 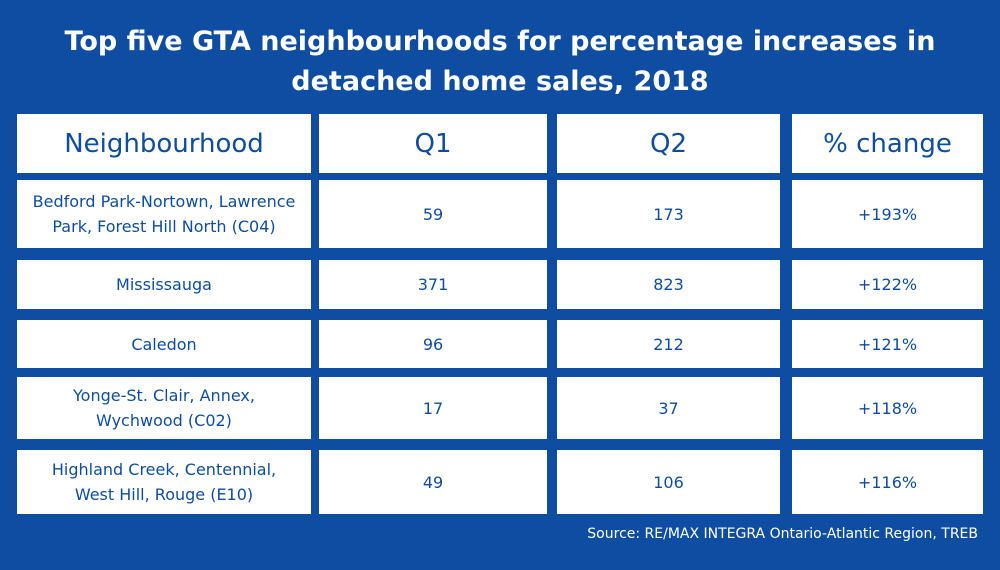 What do you see at coordinates (164, 201) in the screenshot?
I see `neighbourhood-line: Bedford Park-Nortown, Lawrence` at bounding box center [164, 201].